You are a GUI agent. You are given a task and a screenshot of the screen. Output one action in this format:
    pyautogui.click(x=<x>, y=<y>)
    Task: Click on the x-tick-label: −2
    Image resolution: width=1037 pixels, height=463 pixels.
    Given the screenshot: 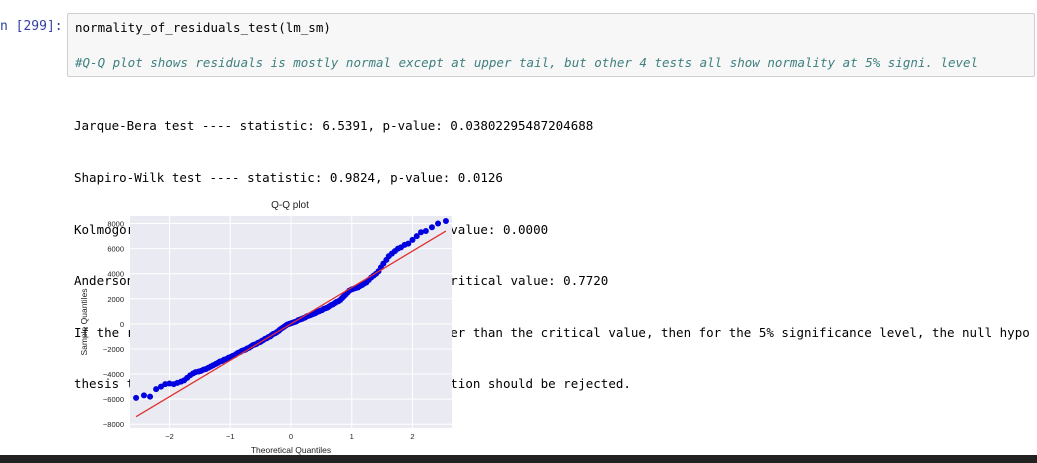 What is the action you would take?
    pyautogui.click(x=169, y=436)
    